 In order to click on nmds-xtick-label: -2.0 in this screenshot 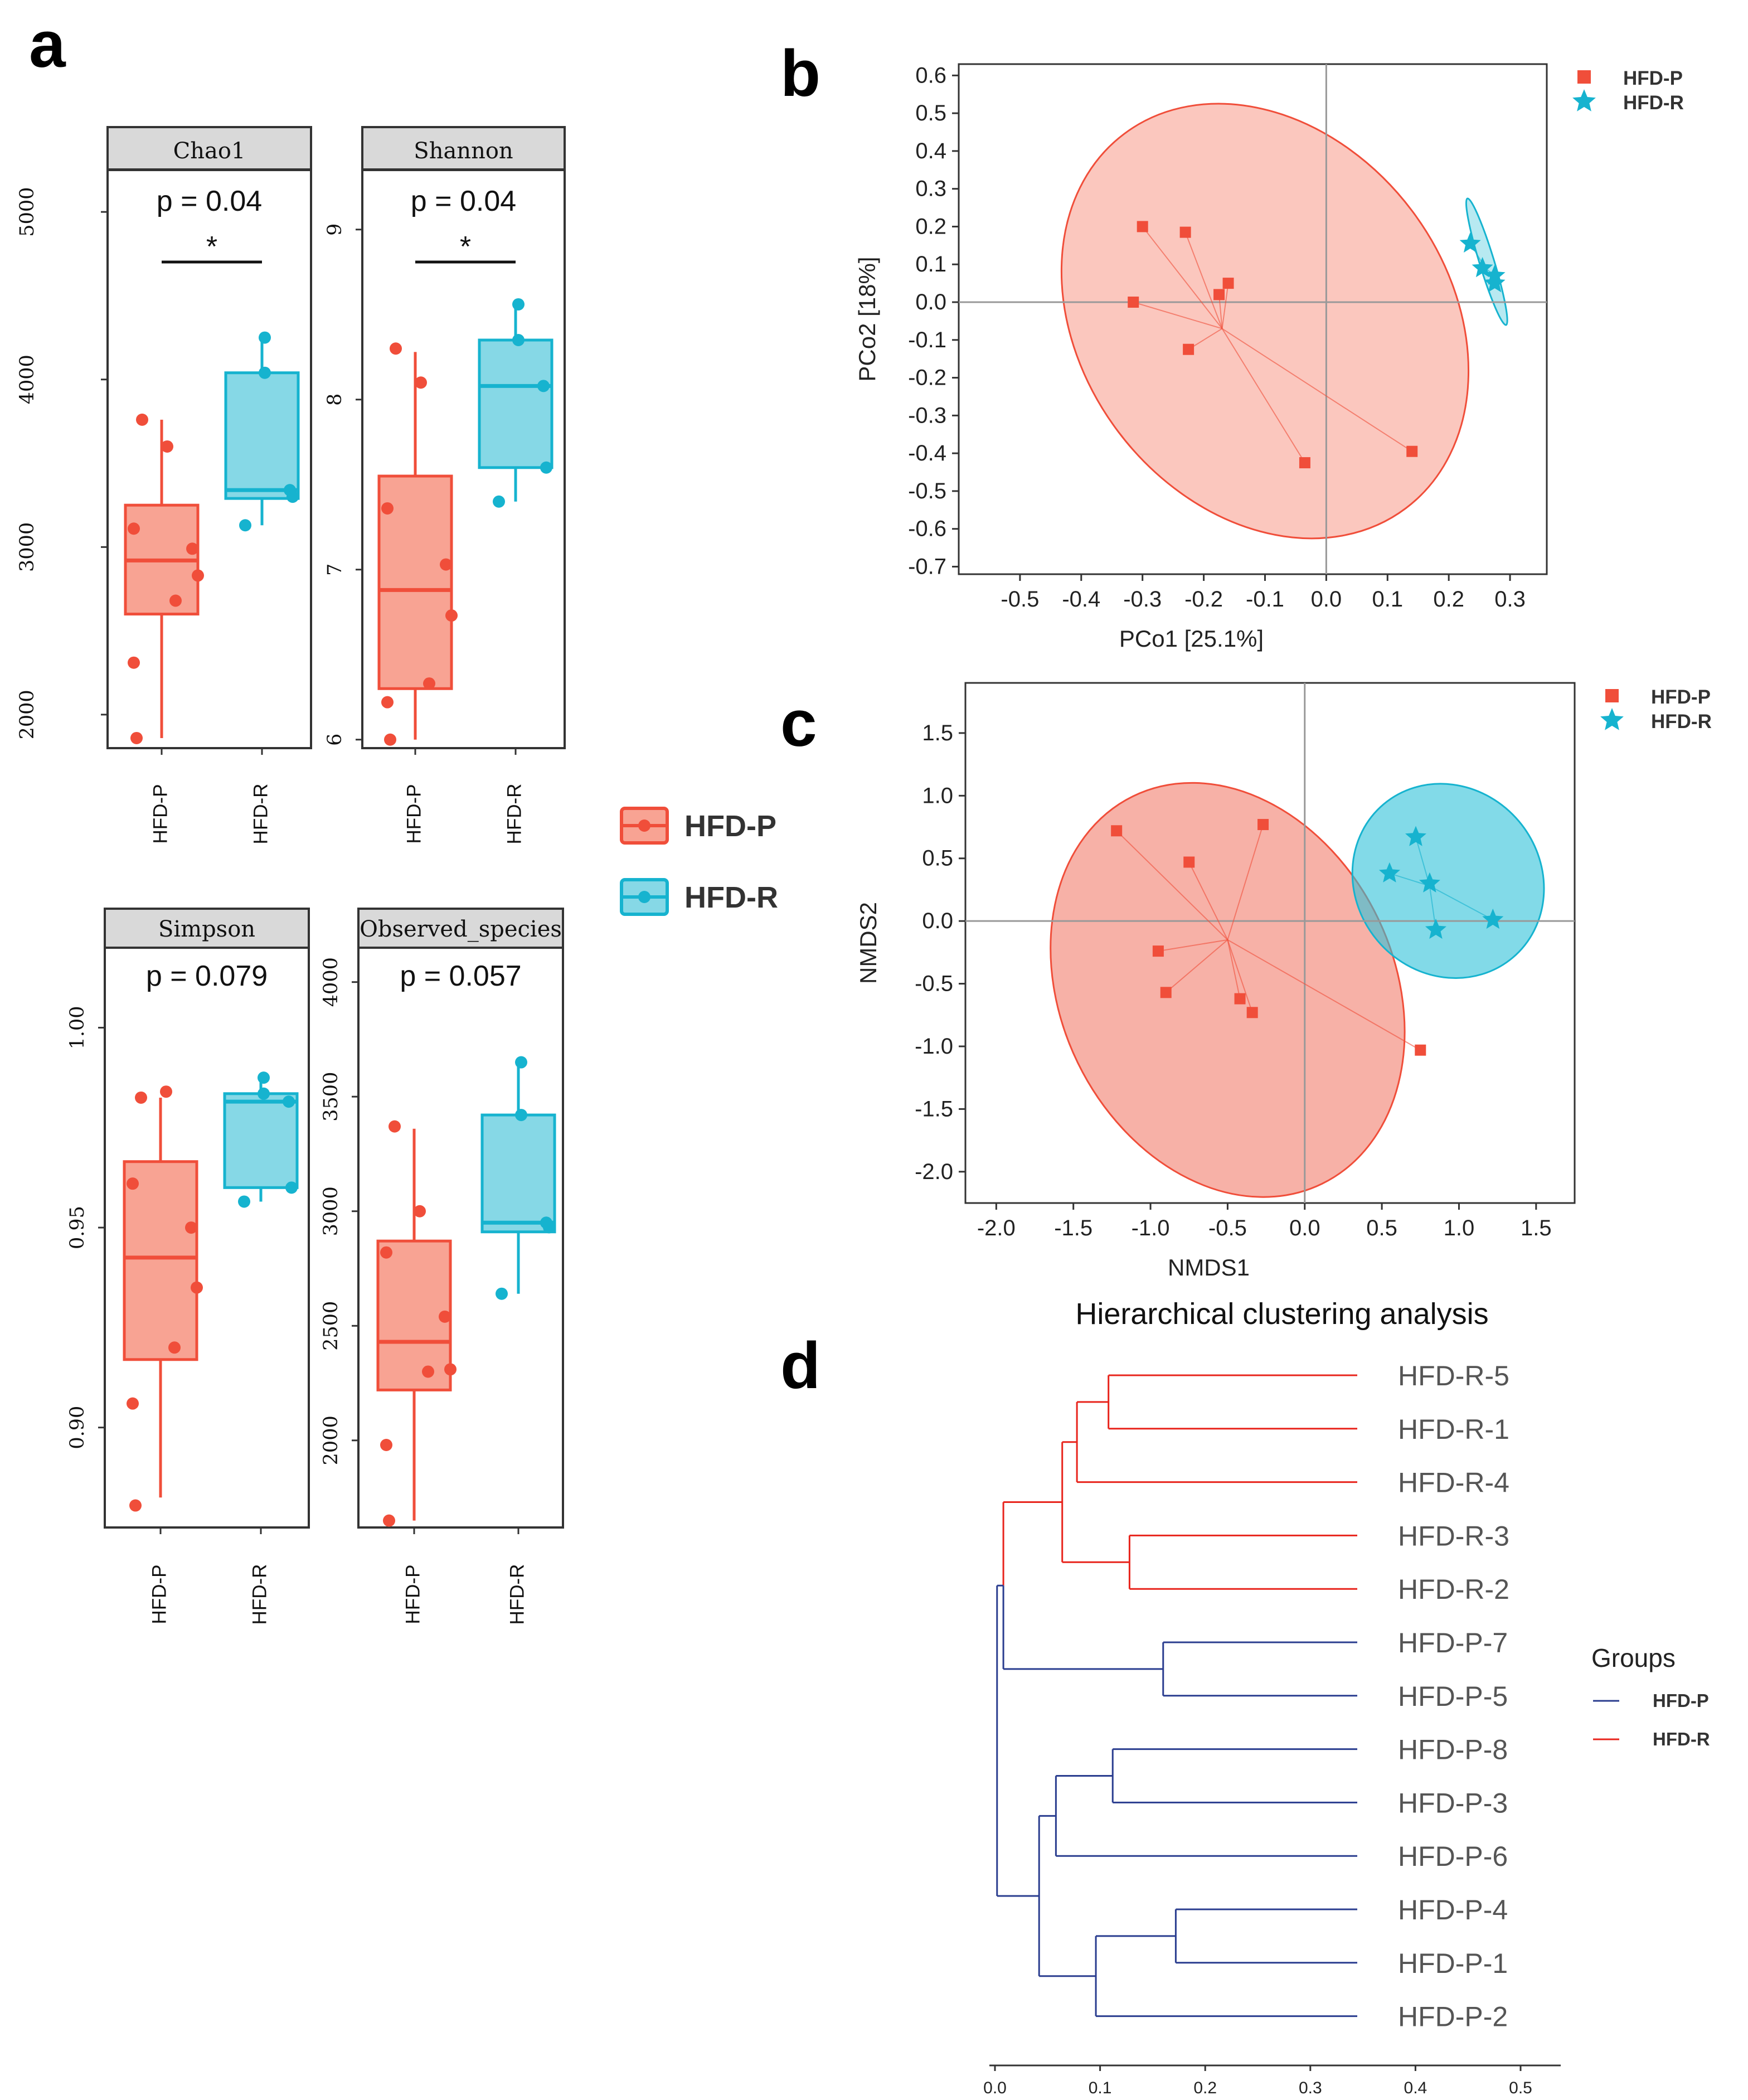, I will do `click(996, 1228)`.